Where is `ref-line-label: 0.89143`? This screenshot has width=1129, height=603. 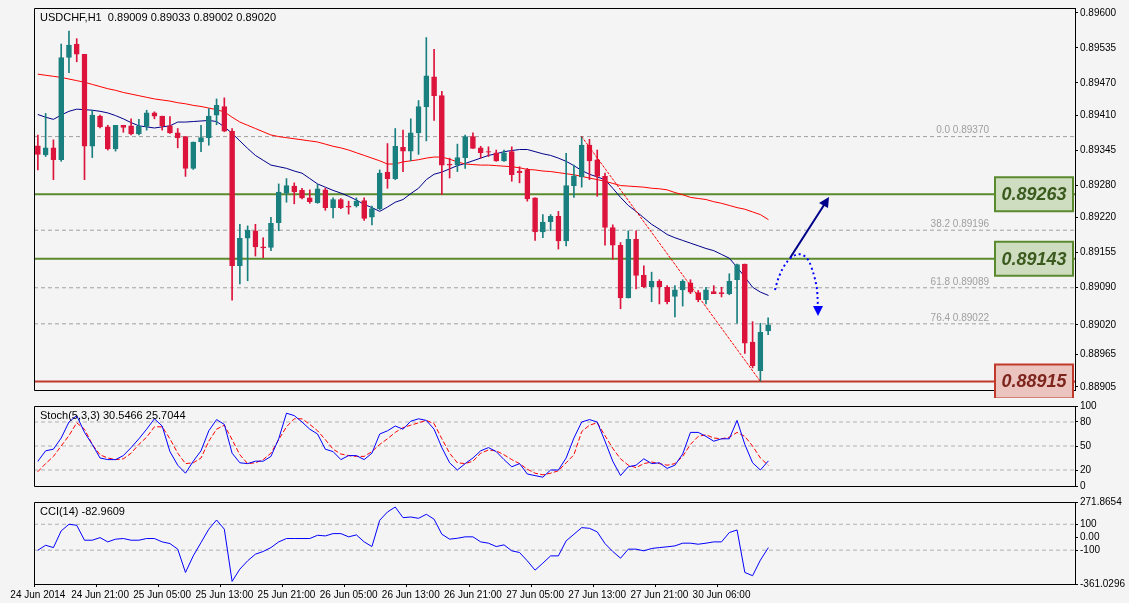
ref-line-label: 0.89143 is located at coordinates (1034, 258).